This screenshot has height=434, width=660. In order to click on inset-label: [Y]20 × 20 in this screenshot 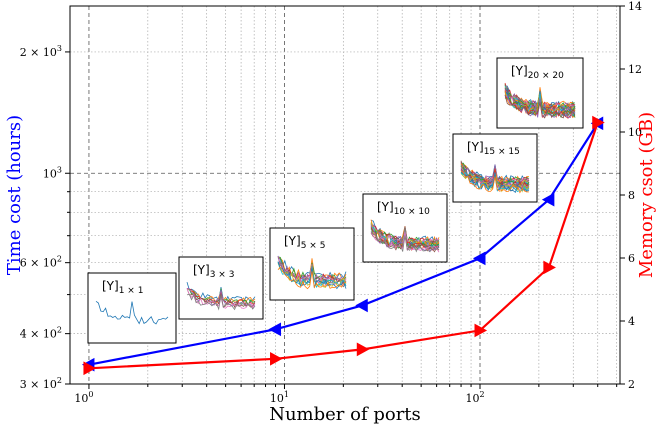, I will do `click(537, 72)`.